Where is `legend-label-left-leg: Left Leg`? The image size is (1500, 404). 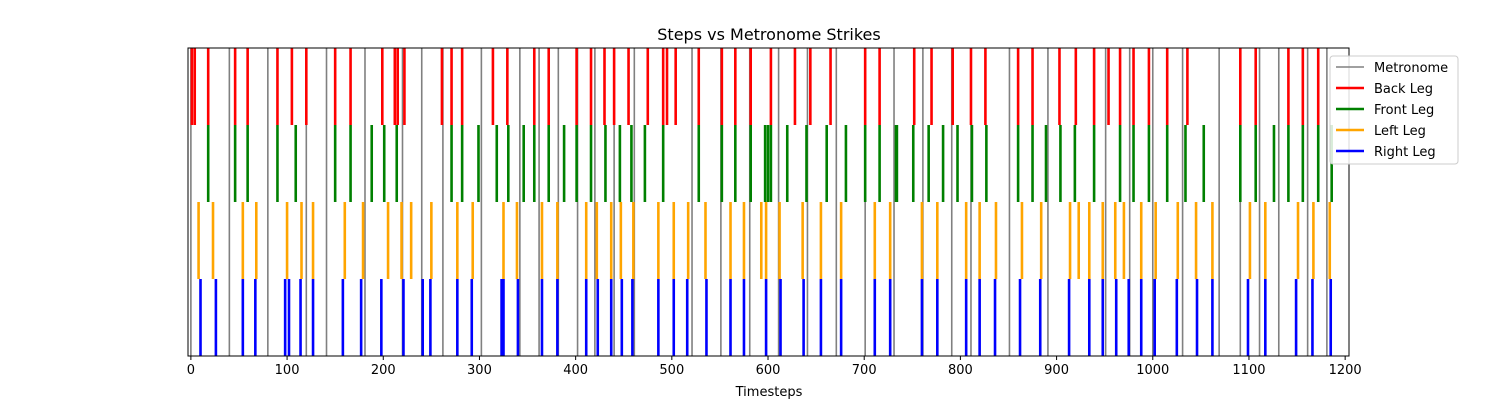 legend-label-left-leg: Left Leg is located at coordinates (1400, 131).